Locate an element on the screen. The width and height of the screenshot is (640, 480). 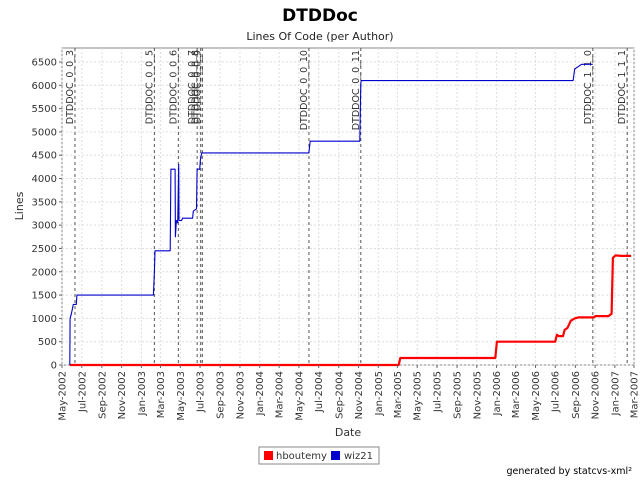
legend-label-wiz21: wiz21 is located at coordinates (358, 456).